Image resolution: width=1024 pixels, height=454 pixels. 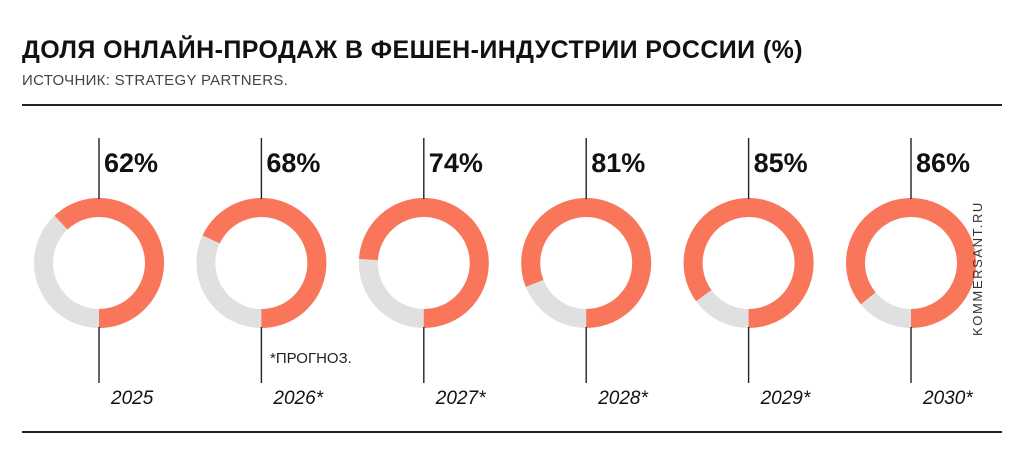 What do you see at coordinates (748, 273) in the screenshot?
I see `donut-4: 85% 2029*` at bounding box center [748, 273].